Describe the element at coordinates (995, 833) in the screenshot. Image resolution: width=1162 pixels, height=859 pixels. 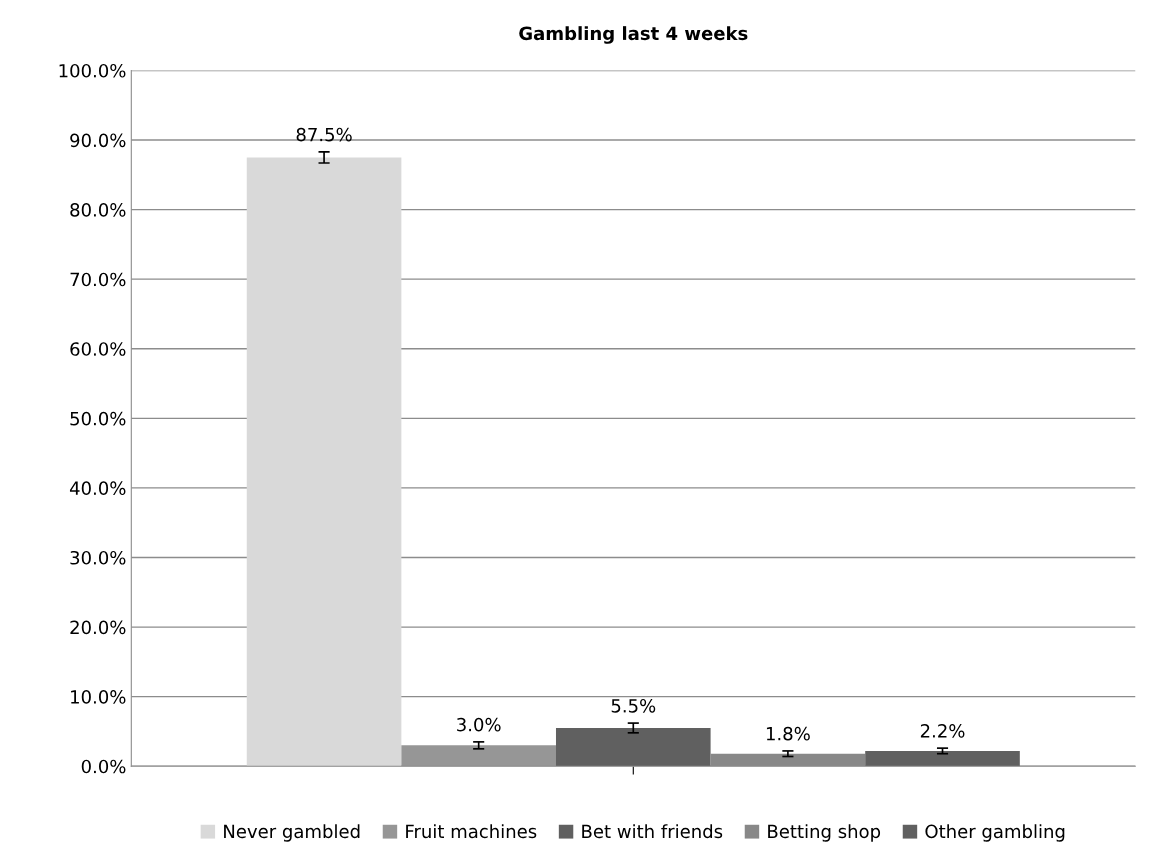
I see `legend-label: Other gambling` at that location.